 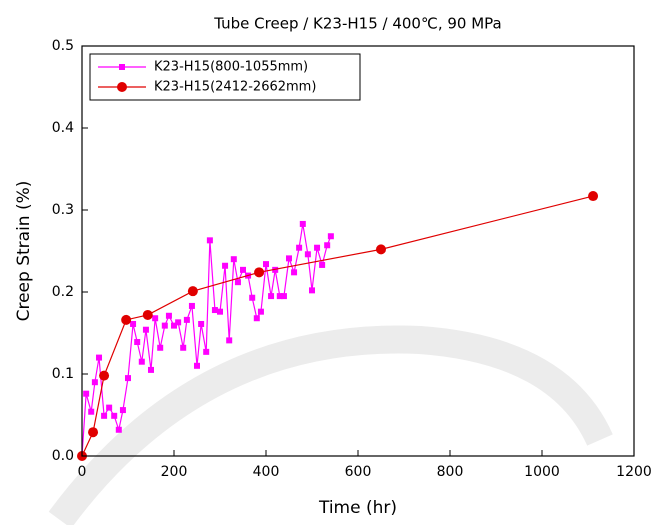 I want to click on y-tick-label: 0.5, so click(x=63, y=46).